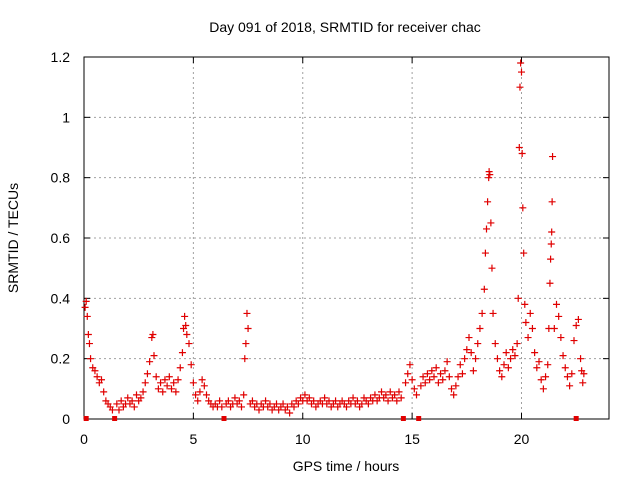 This screenshot has height=480, width=640. Describe the element at coordinates (193, 439) in the screenshot. I see `x-tick-label: 5` at that location.